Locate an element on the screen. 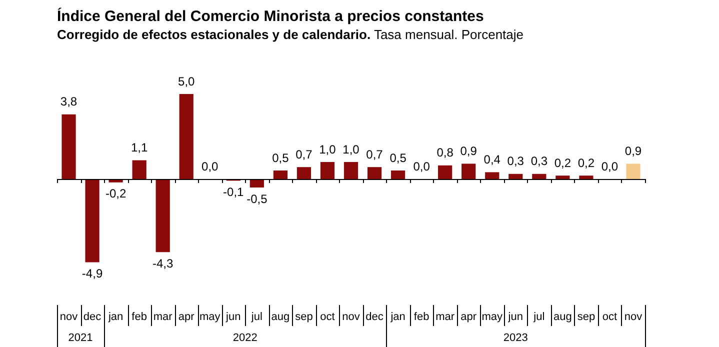 This screenshot has width=719, height=347. chart-title: Índice General del Comercio Minorista a precios constantes is located at coordinates (270, 16).